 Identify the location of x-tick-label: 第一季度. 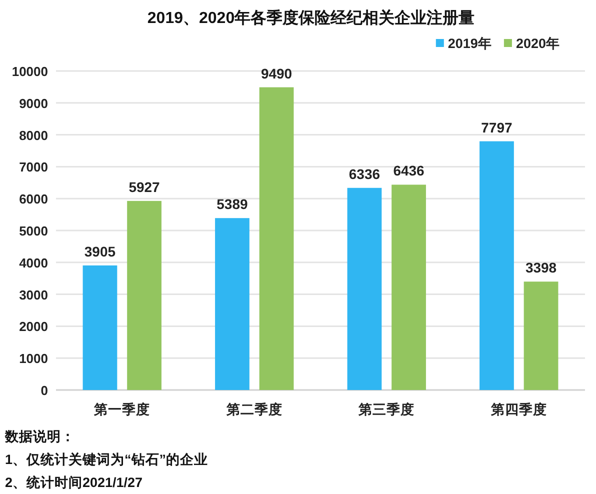
(122, 409).